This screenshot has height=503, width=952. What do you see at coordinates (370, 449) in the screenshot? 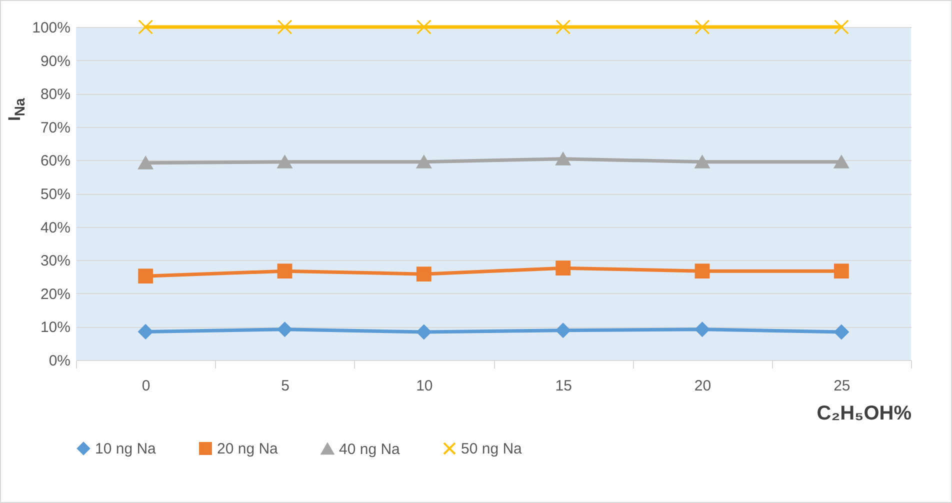
I see `legend-label: 40 ng Na` at bounding box center [370, 449].